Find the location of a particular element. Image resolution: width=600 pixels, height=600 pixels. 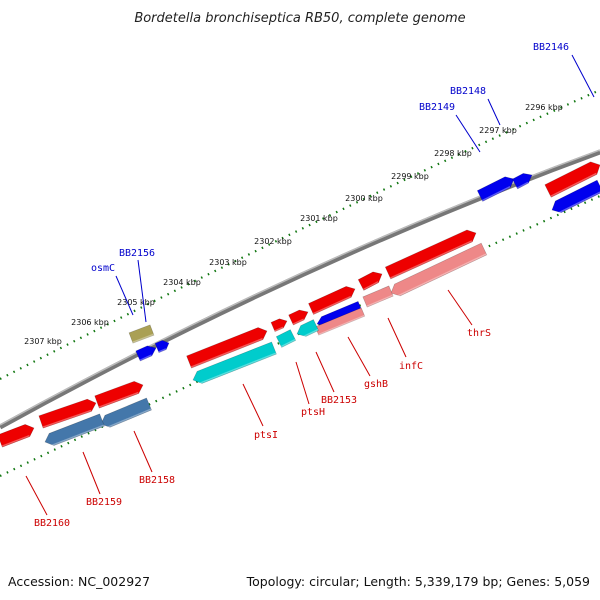

gene-block-olive is located at coordinates (141, 334).